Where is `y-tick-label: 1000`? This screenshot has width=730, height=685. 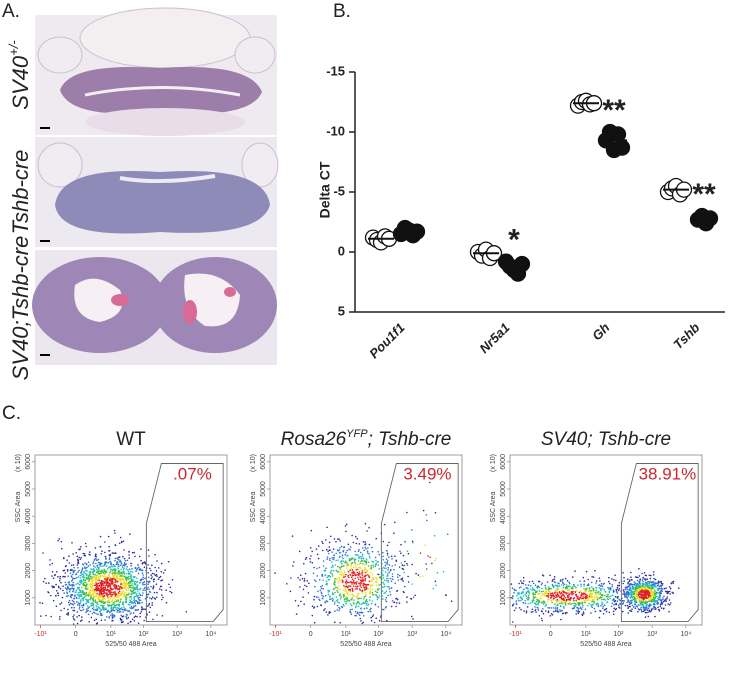 y-tick-label: 1000 is located at coordinates (28, 598).